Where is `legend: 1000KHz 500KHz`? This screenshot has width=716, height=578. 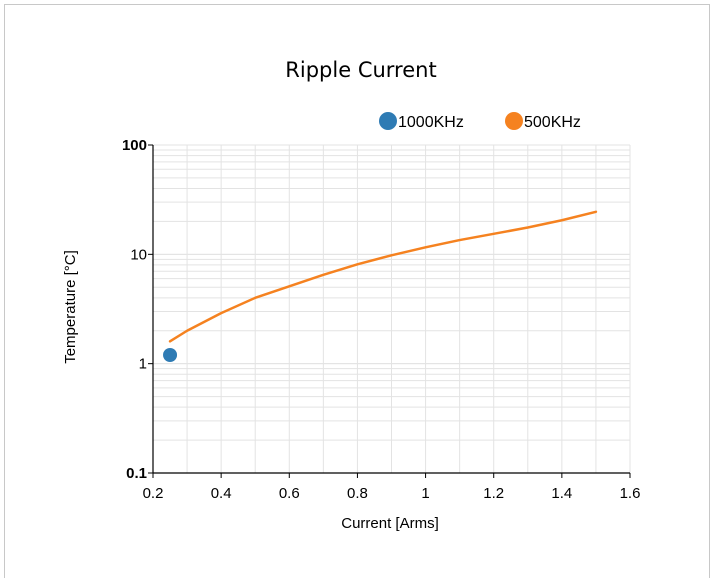 legend: 1000KHz 500KHz is located at coordinates (480, 121).